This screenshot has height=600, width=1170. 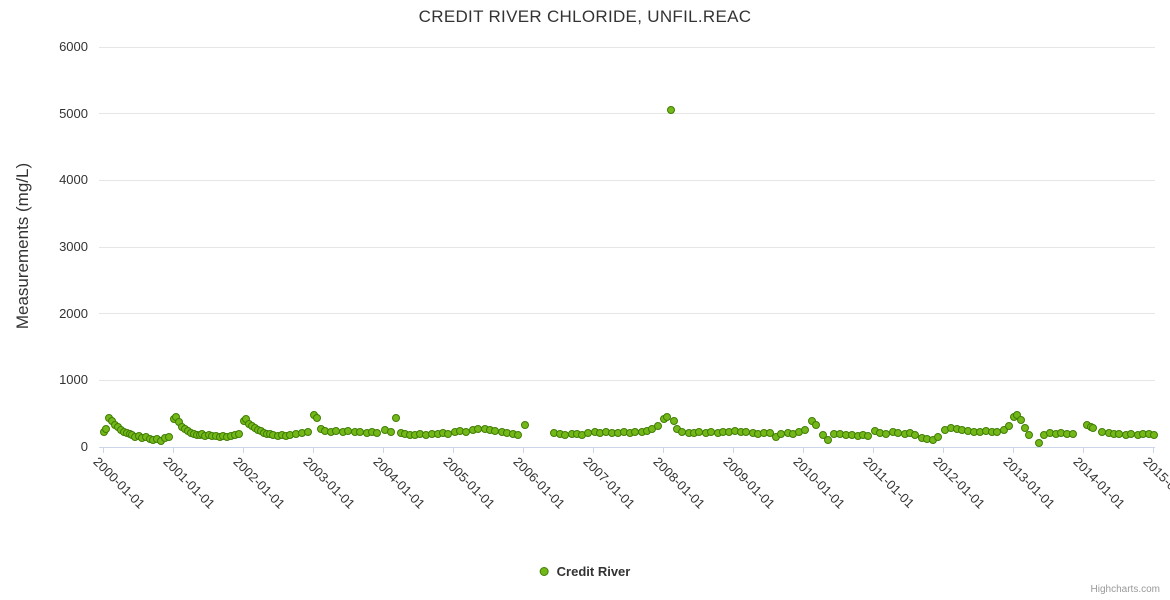 I want to click on y-axis-label: 5000, so click(x=73, y=113).